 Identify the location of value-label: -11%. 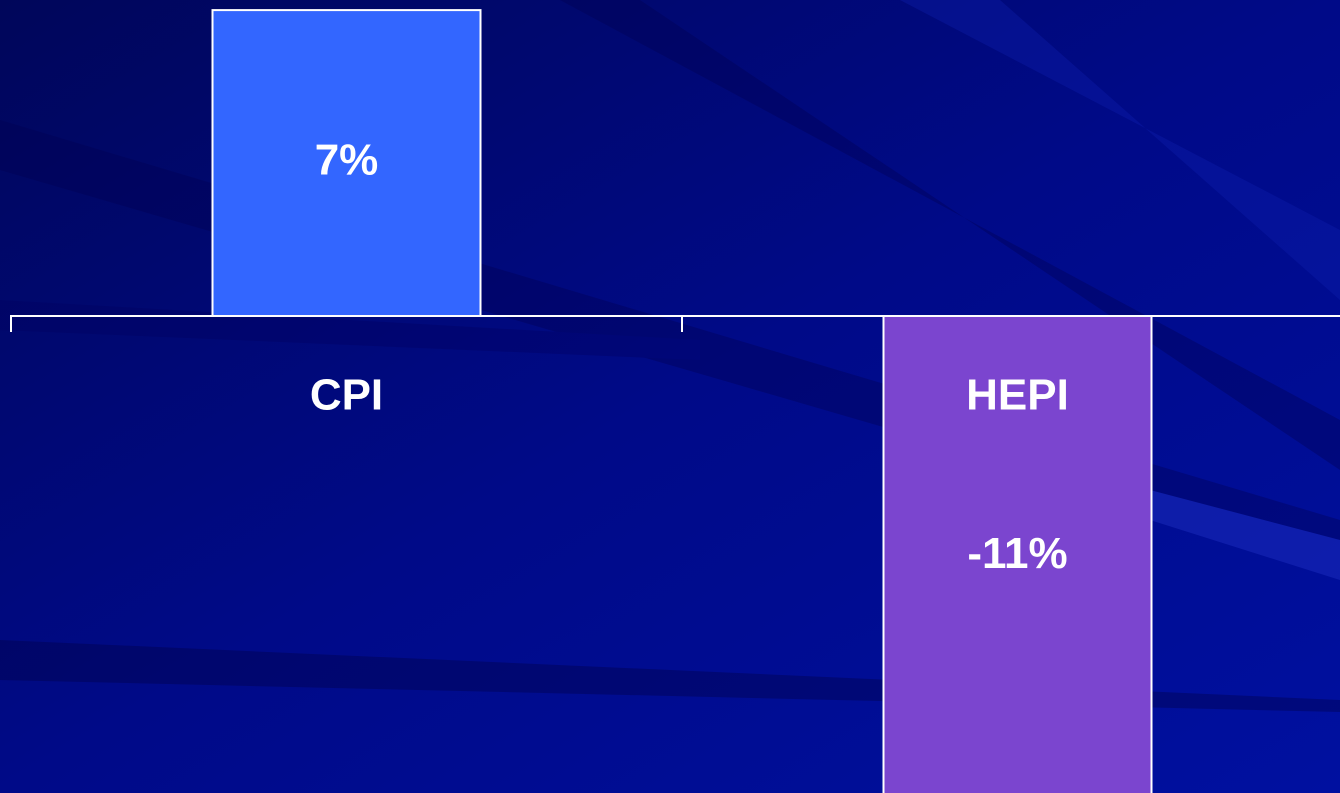
(1017, 553).